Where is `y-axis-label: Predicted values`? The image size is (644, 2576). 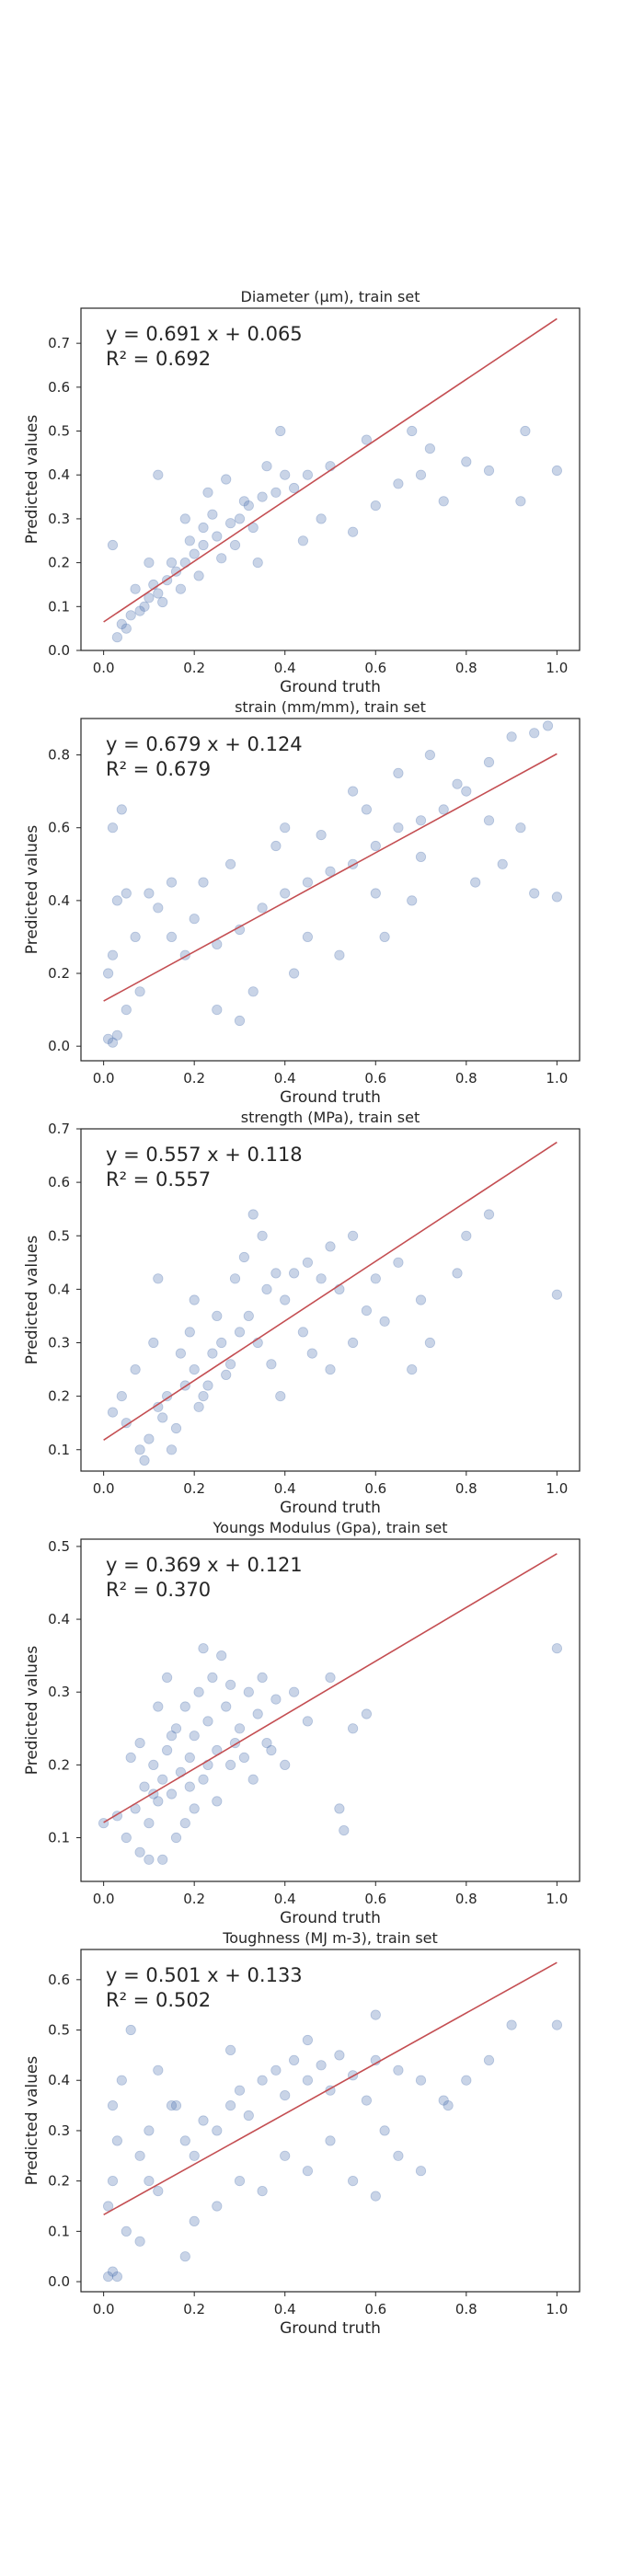 y-axis-label: Predicted values is located at coordinates (32, 1711).